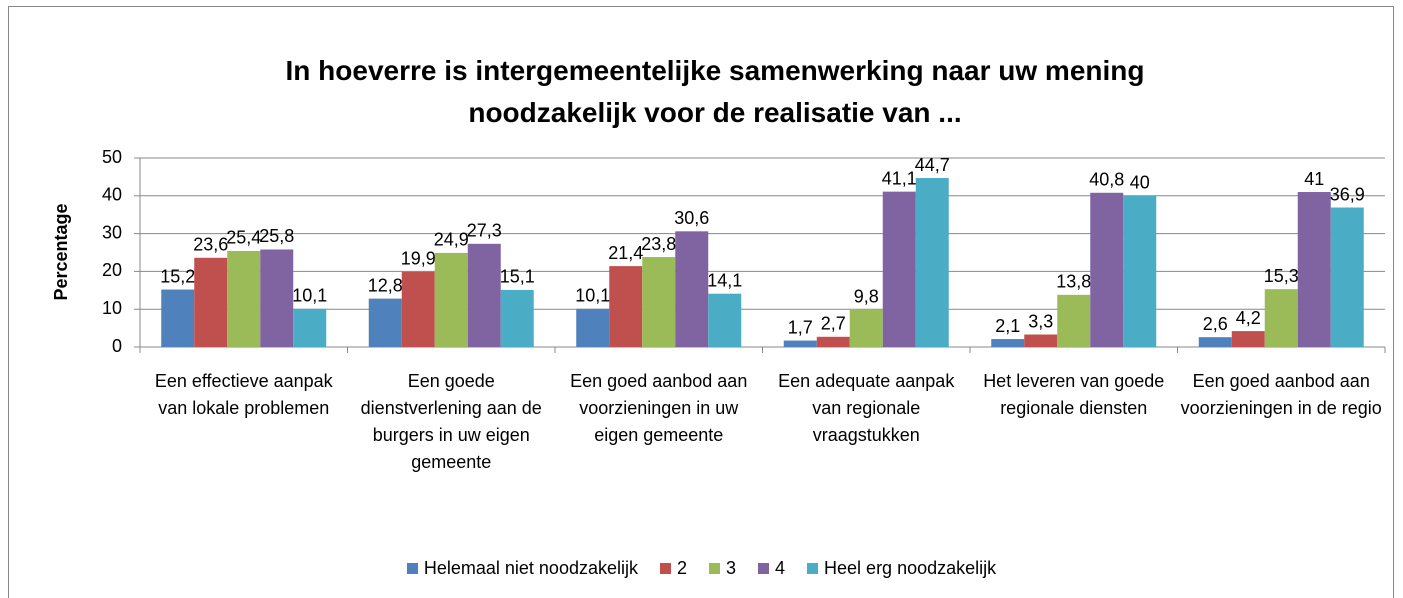 The width and height of the screenshot is (1403, 598). Describe the element at coordinates (61, 251) in the screenshot. I see `y-axis-label: Percentage` at that location.